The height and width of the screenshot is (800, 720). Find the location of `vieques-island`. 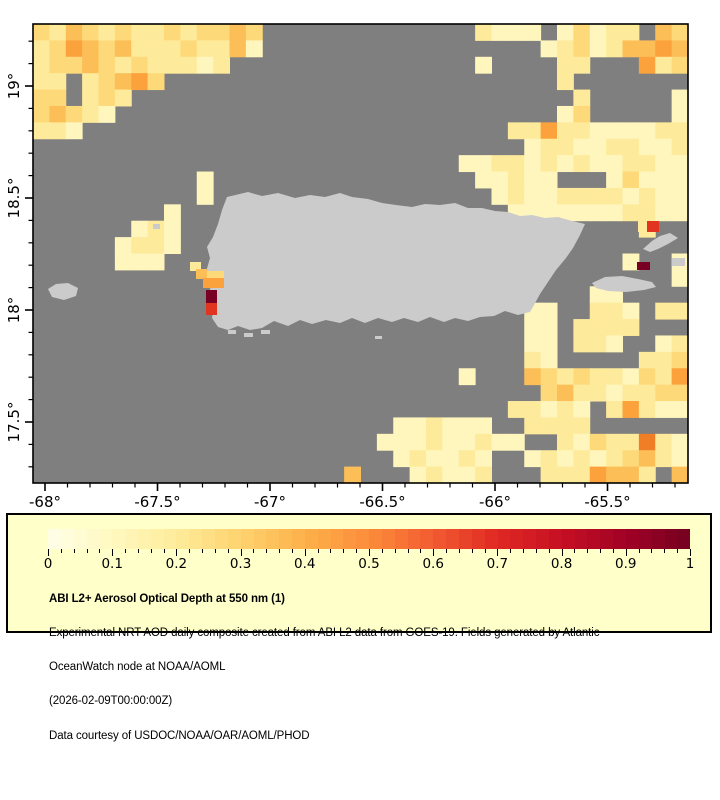

vieques-island is located at coordinates (624, 284).